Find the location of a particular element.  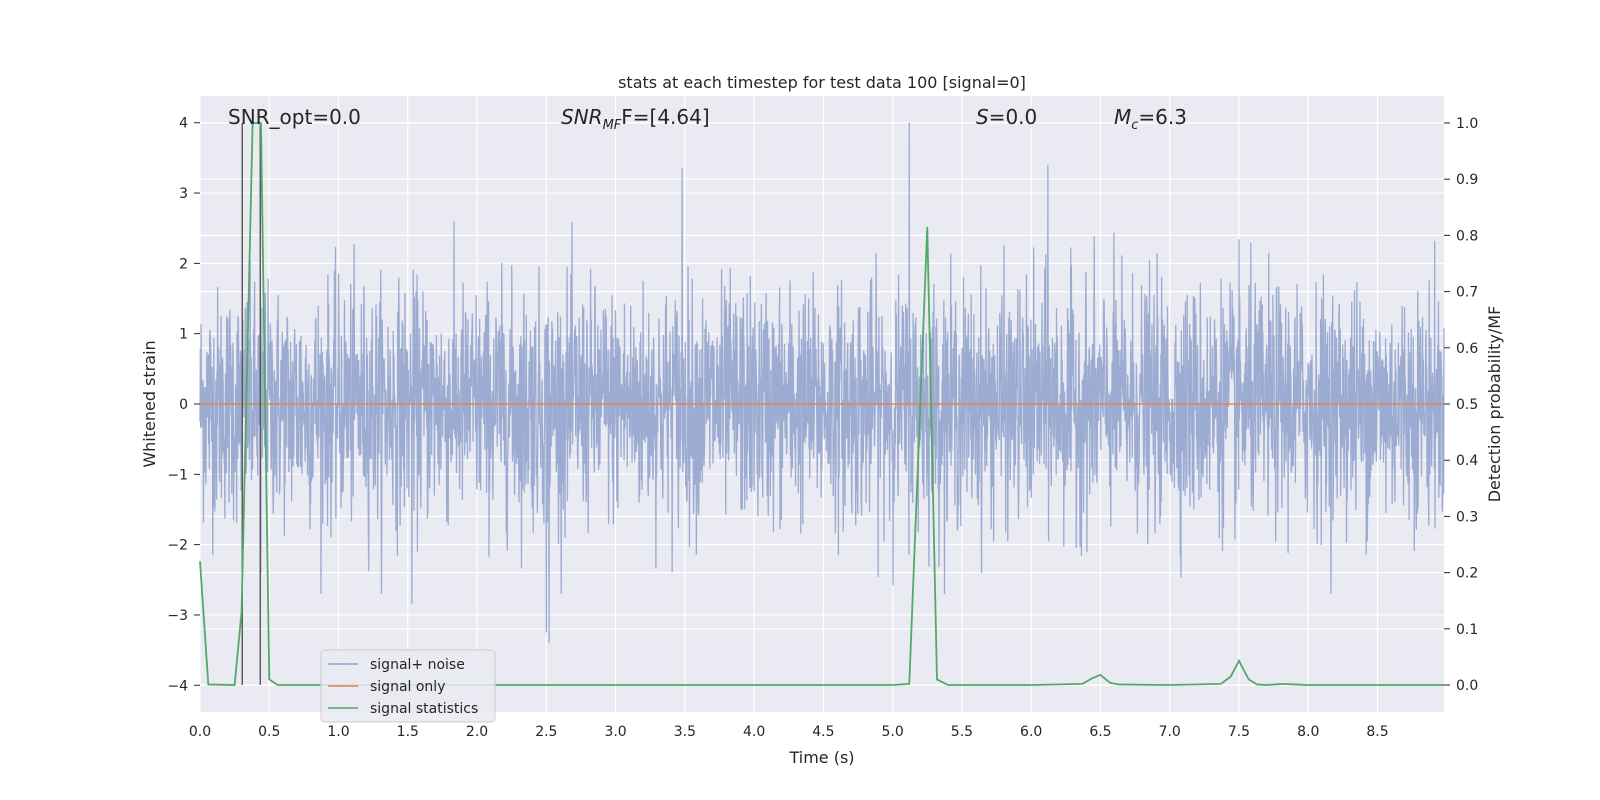

y-tick-label: 1 is located at coordinates (183, 335).